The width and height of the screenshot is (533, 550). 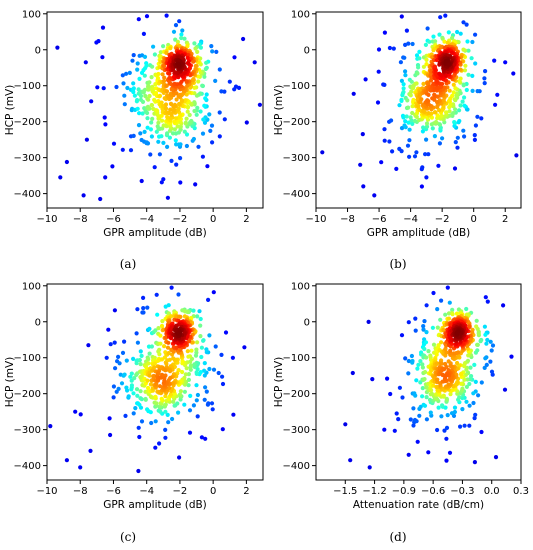 I want to click on y-tick-label: −100, so click(x=27, y=358).